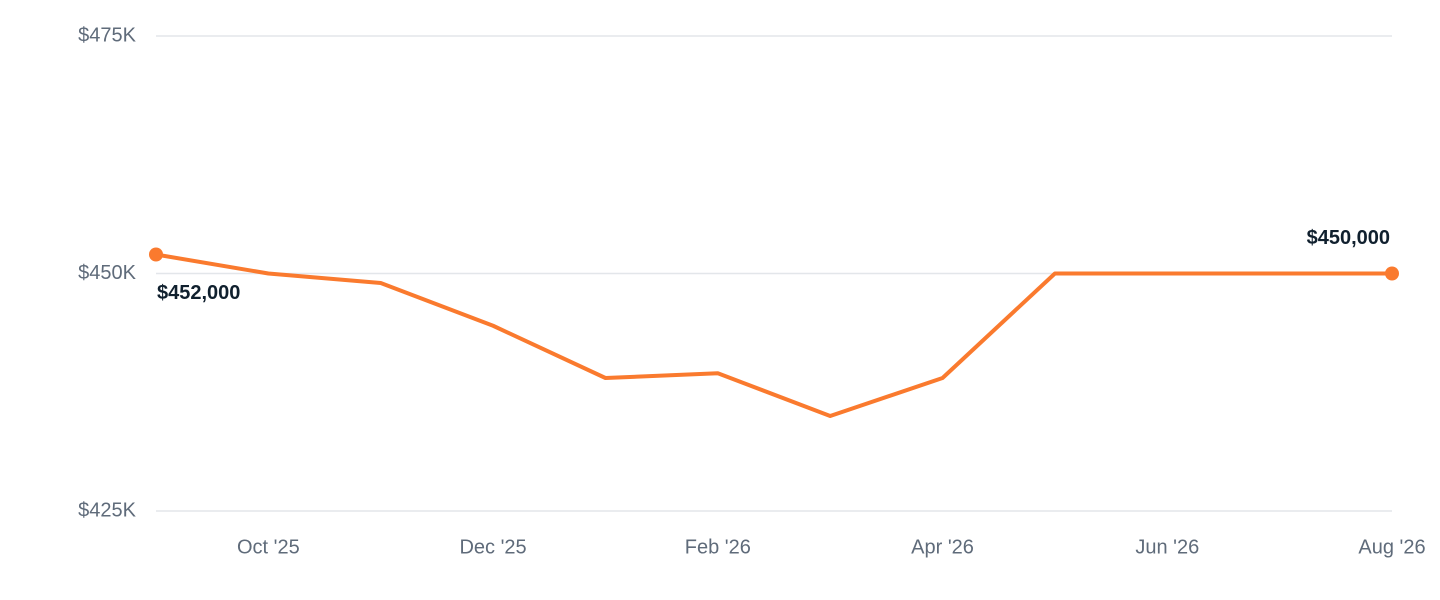  I want to click on x-tick-label: Jun '26, so click(1167, 547).